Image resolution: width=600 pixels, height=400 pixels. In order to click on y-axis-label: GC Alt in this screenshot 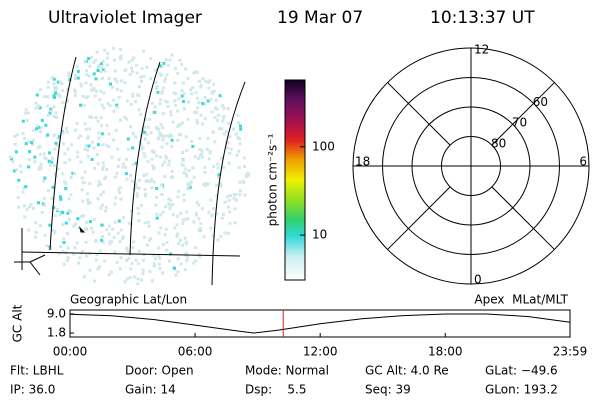, I will do `click(18, 323)`.